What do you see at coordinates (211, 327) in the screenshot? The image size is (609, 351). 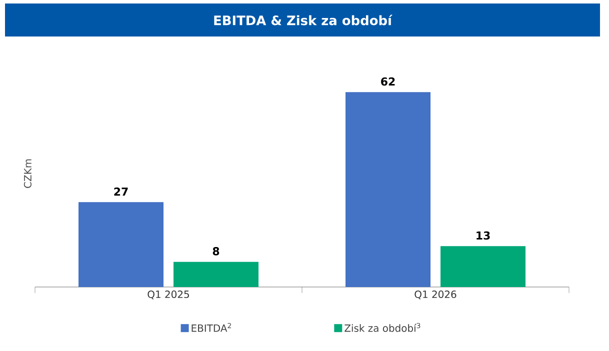 I see `legend-label: EBITDA$^{2}$` at bounding box center [211, 327].